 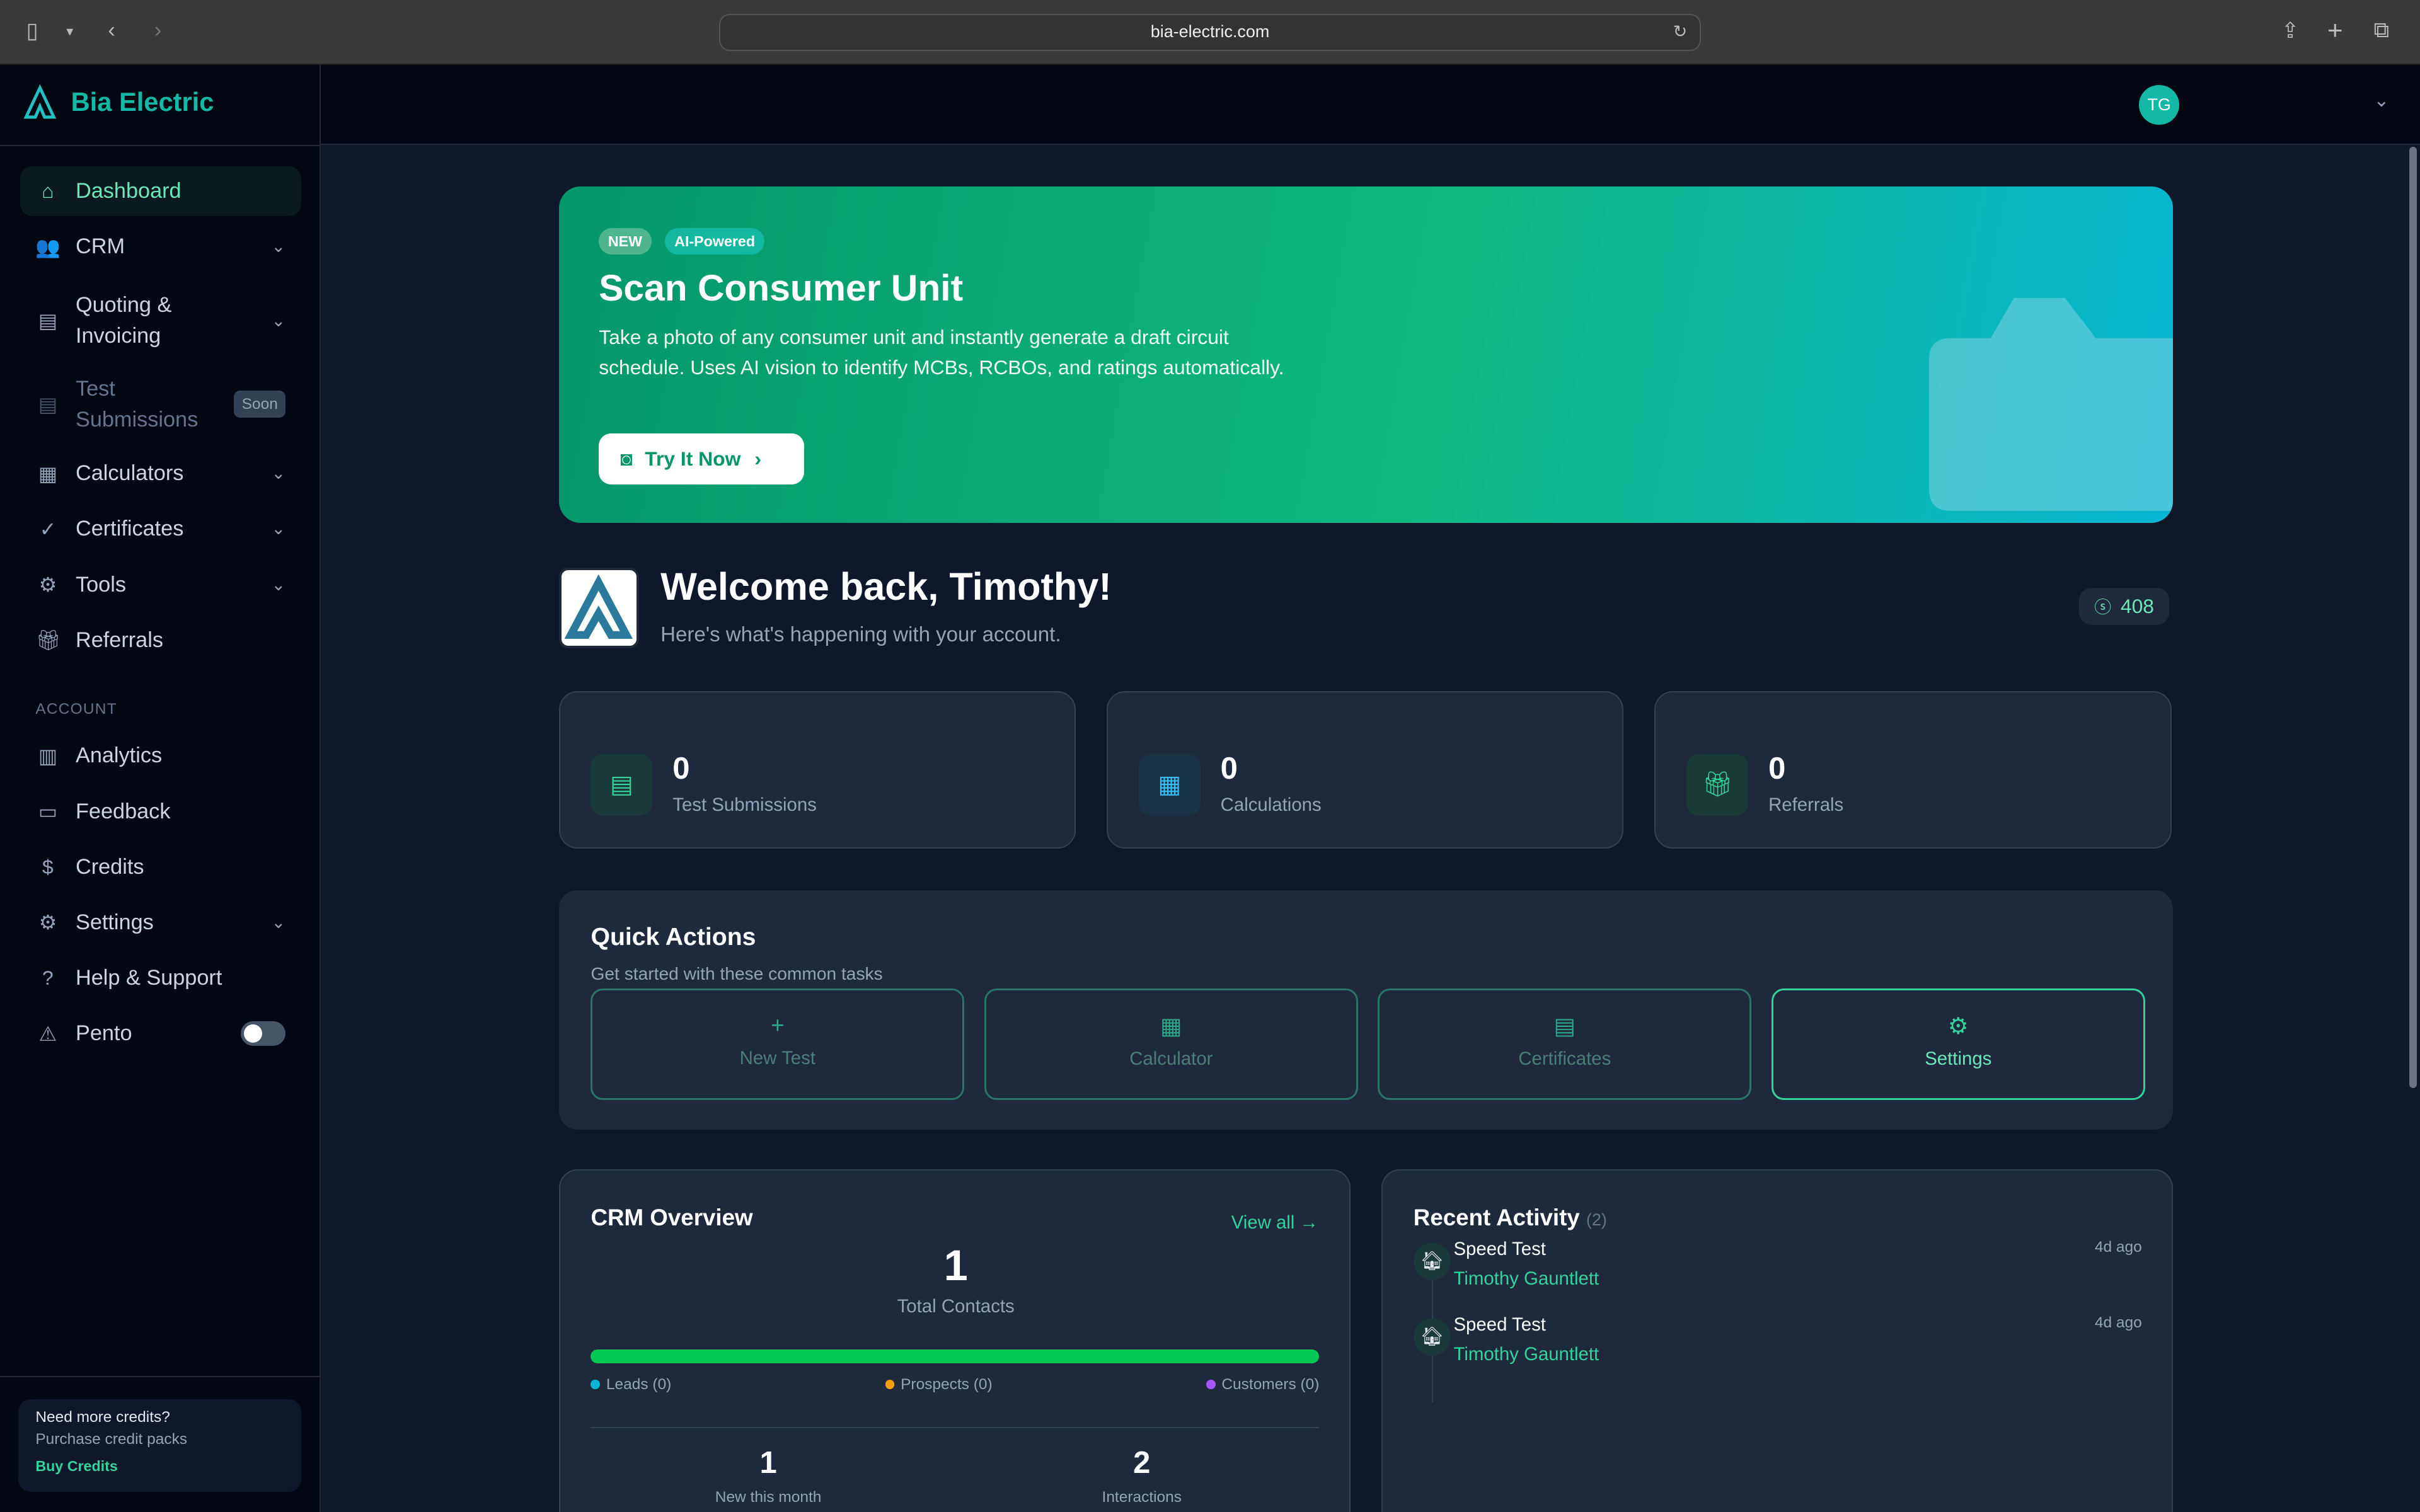 I want to click on address-bar: bia-electric.com ↻, so click(x=1210, y=32).